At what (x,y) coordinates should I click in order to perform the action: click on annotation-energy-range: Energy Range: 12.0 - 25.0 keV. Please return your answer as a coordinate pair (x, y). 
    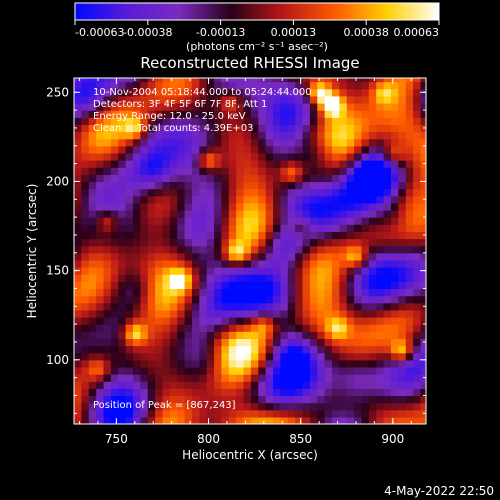
    Looking at the image, I should click on (169, 116).